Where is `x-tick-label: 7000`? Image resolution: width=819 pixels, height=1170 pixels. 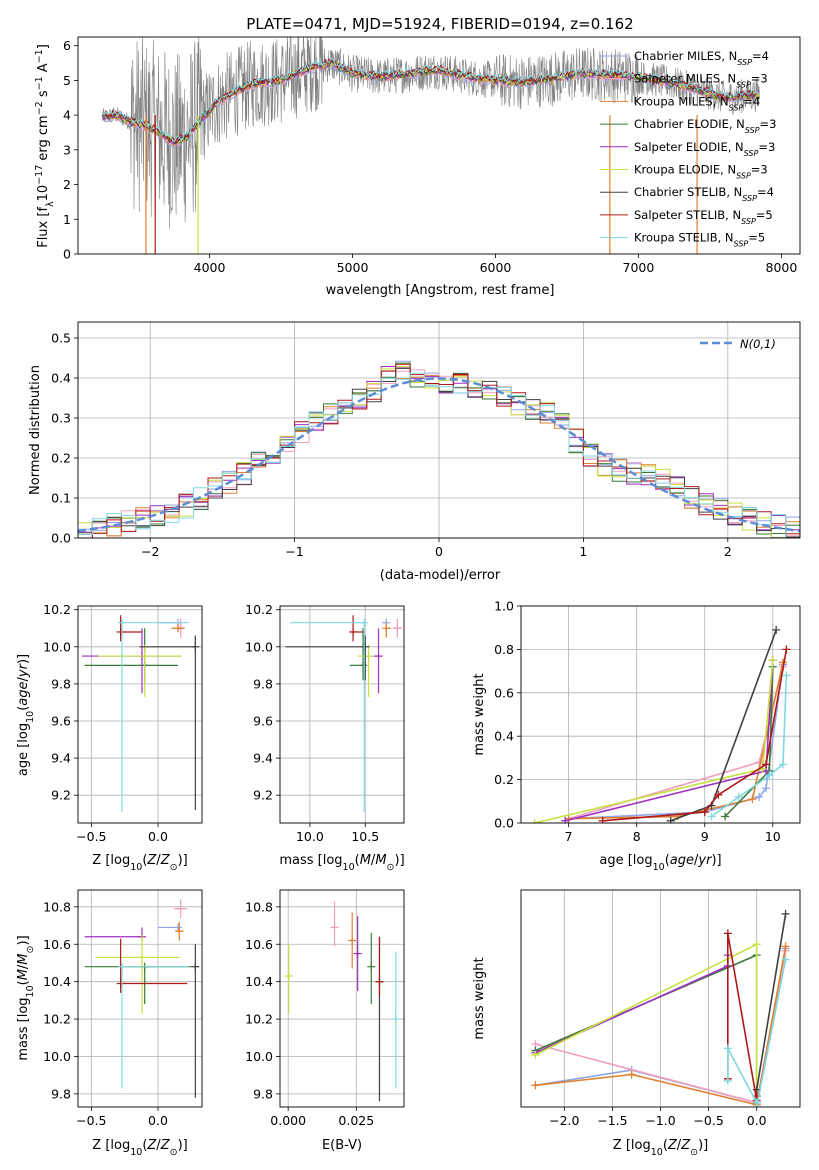 x-tick-label: 7000 is located at coordinates (639, 267).